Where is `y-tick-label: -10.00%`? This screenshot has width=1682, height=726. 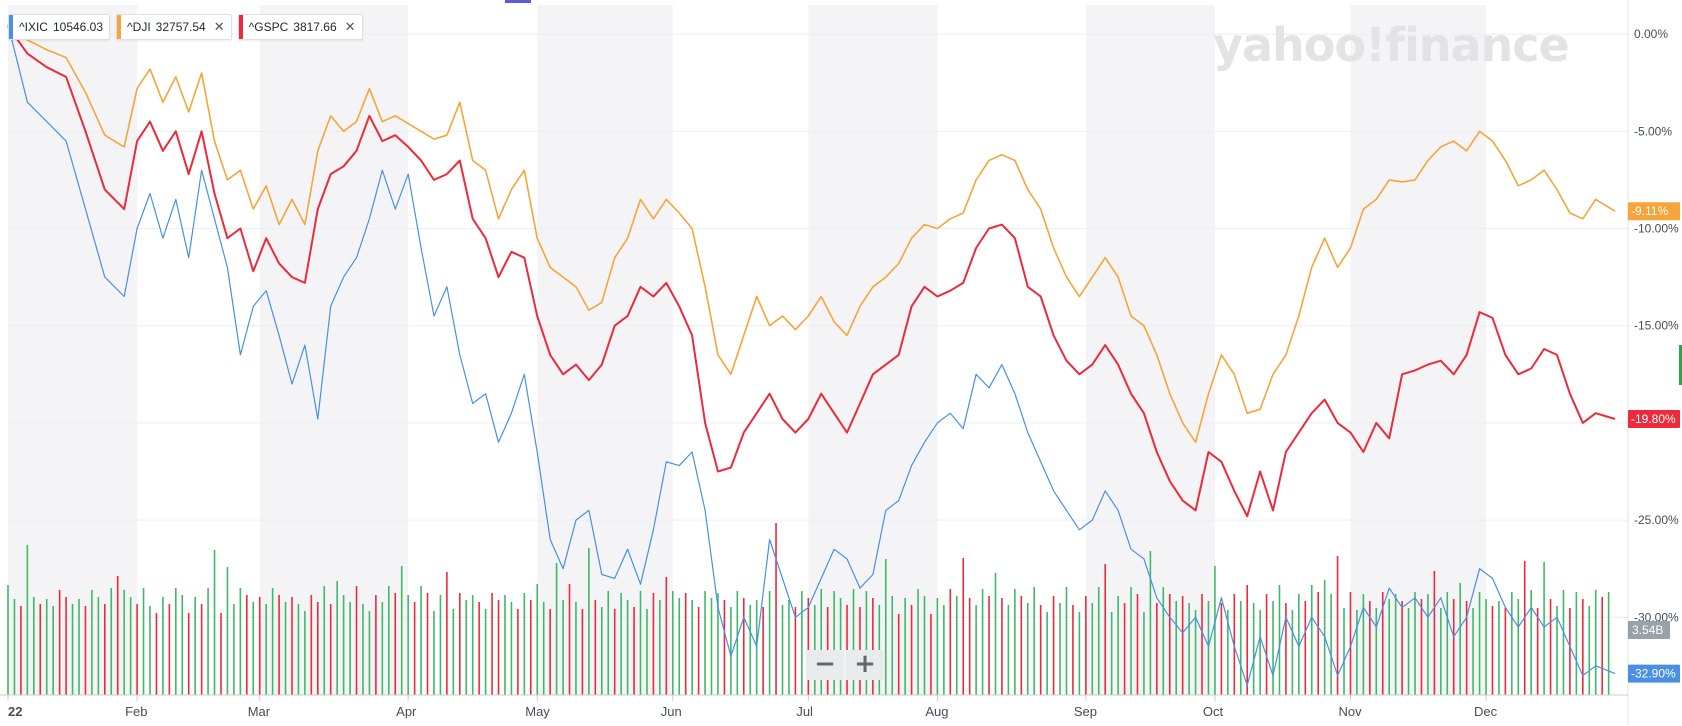 y-tick-label: -10.00% is located at coordinates (1656, 229).